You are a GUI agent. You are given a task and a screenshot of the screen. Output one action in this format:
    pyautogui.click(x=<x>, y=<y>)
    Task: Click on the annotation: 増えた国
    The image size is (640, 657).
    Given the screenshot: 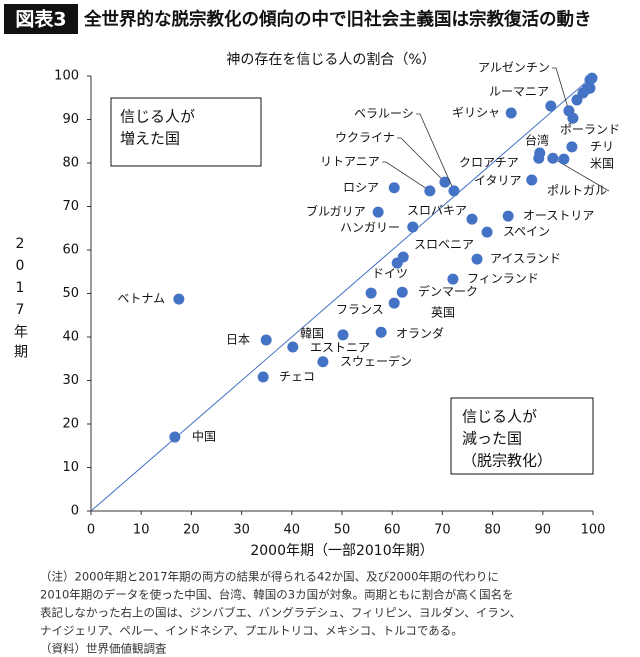 What is the action you would take?
    pyautogui.click(x=150, y=139)
    